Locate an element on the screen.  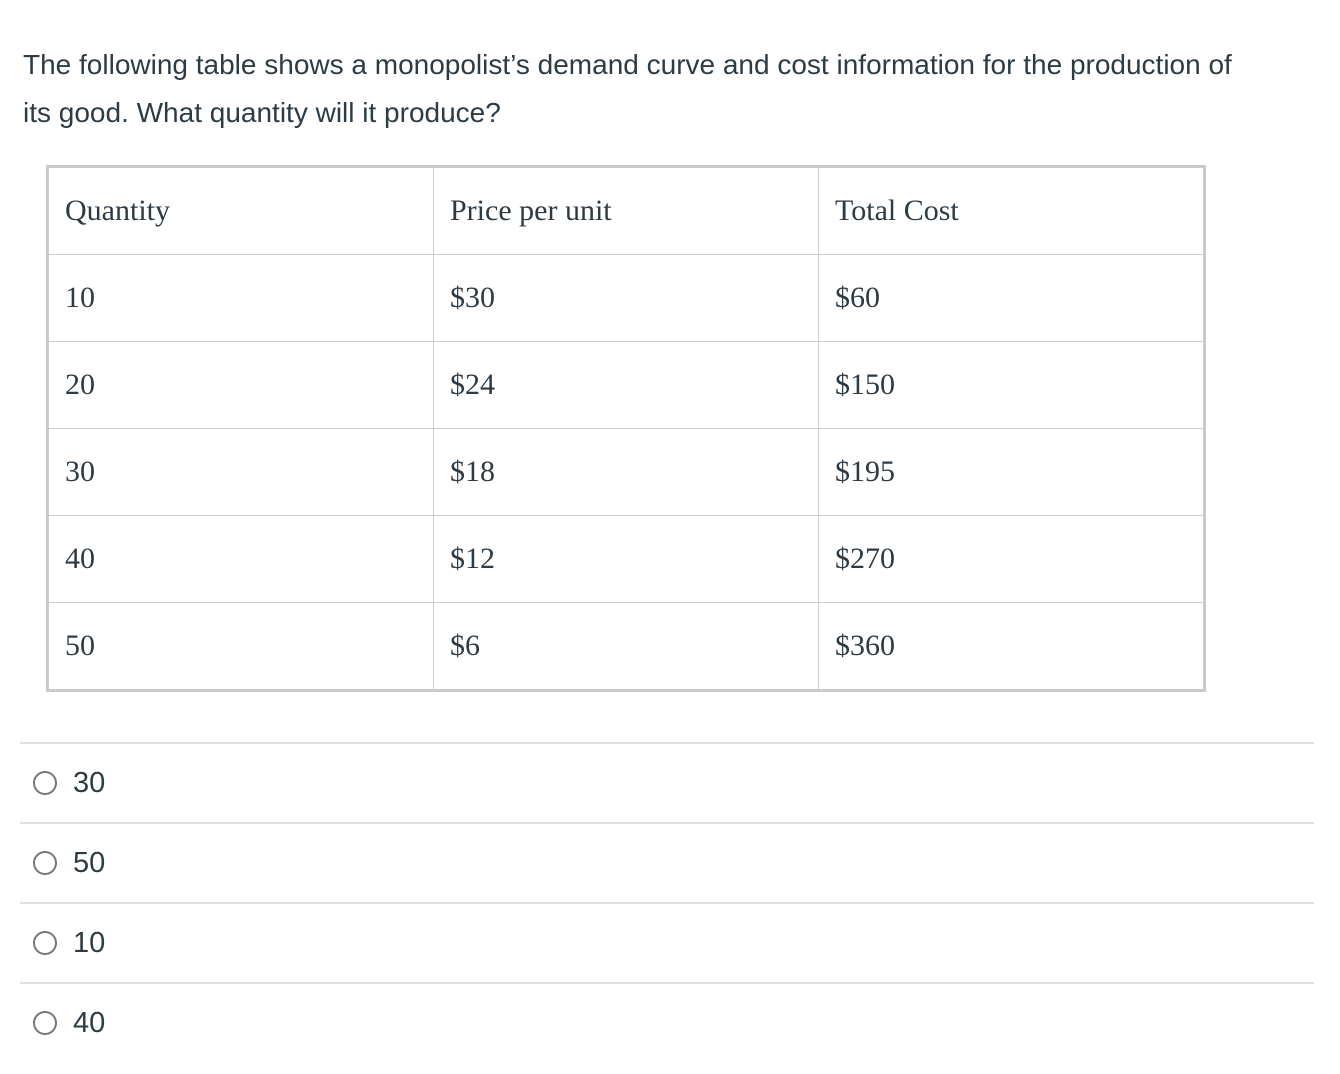
column-header-price: Price per unit is located at coordinates (626, 211).